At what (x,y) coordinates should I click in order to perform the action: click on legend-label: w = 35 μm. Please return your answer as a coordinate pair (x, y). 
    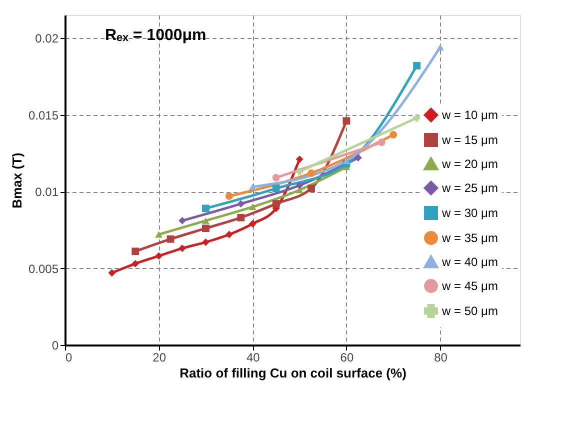
    Looking at the image, I should click on (469, 238).